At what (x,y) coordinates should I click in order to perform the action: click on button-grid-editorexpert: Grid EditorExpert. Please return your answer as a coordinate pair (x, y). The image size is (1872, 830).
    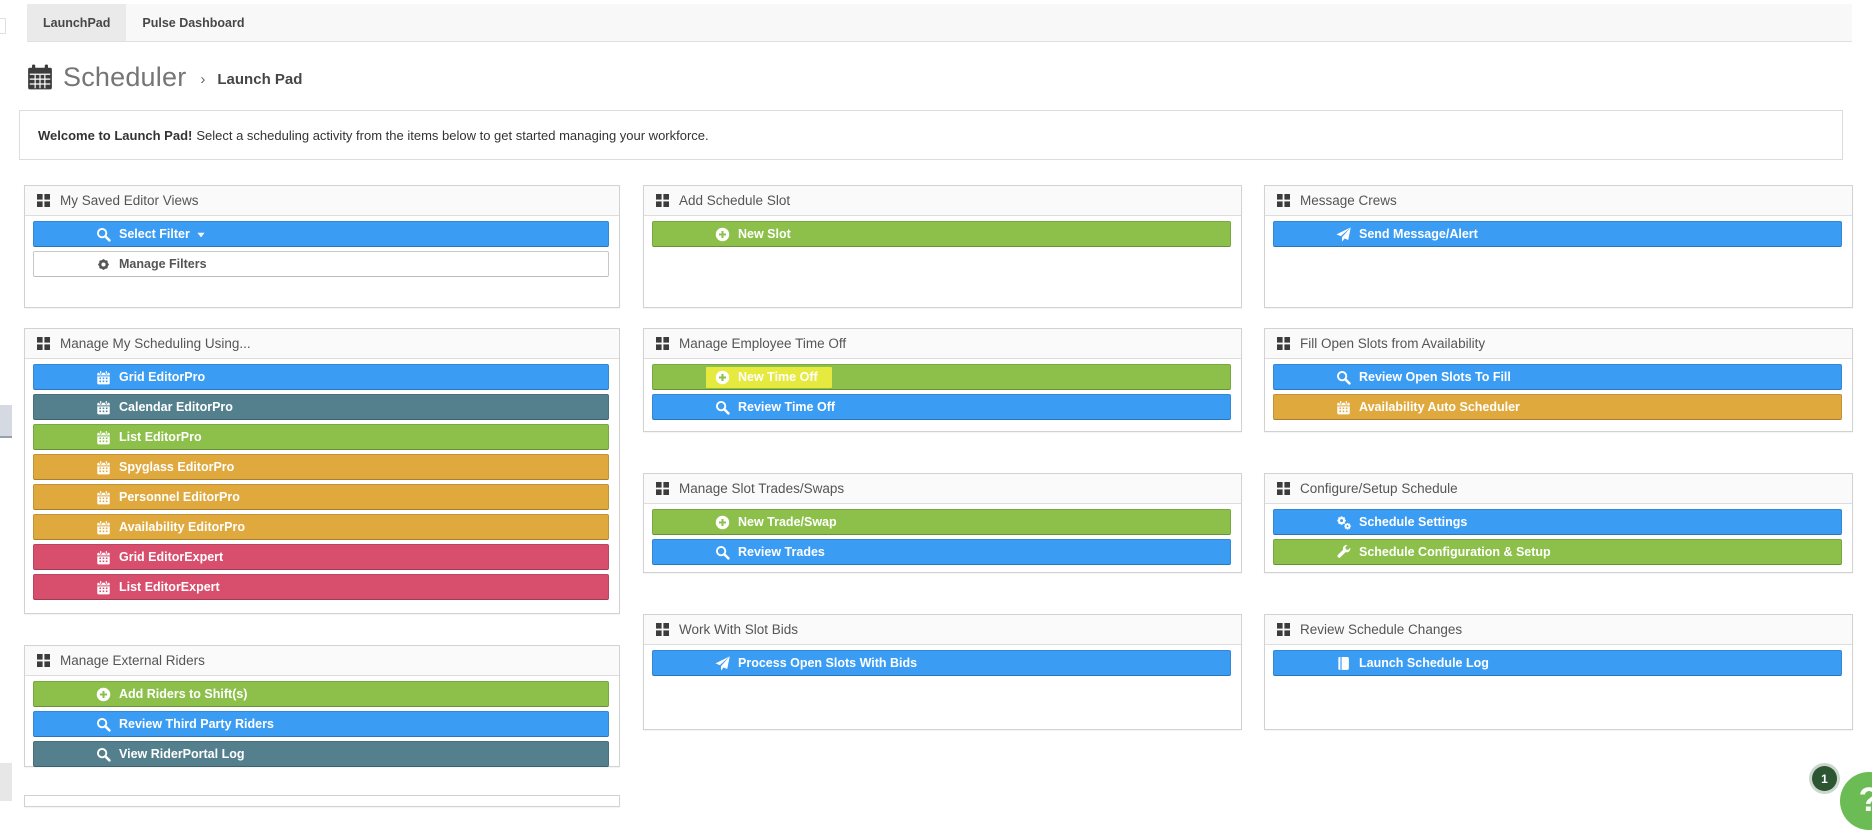
    Looking at the image, I should click on (321, 557).